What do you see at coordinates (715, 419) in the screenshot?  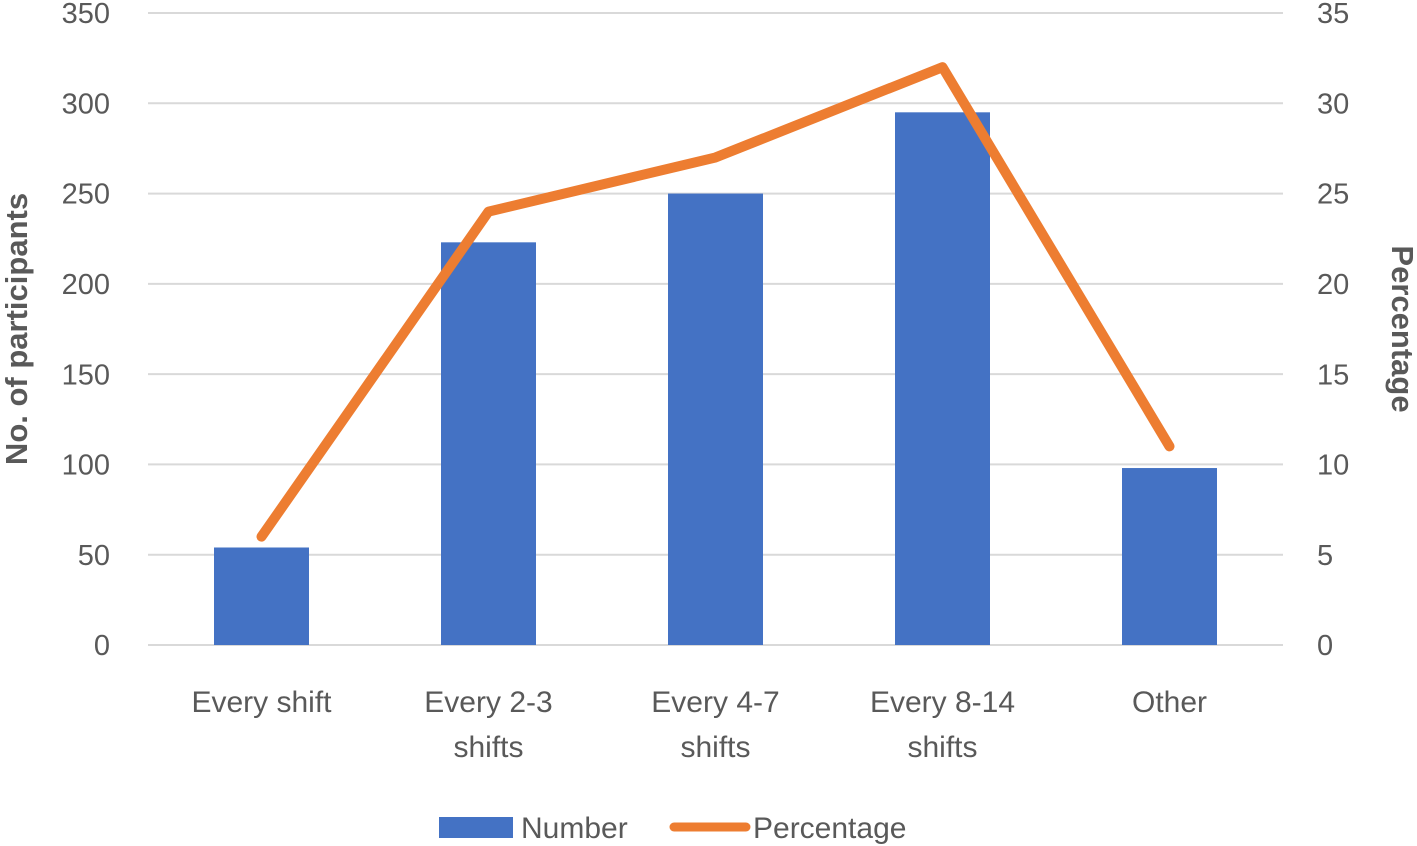 I see `bar-every-4-7-shifts` at bounding box center [715, 419].